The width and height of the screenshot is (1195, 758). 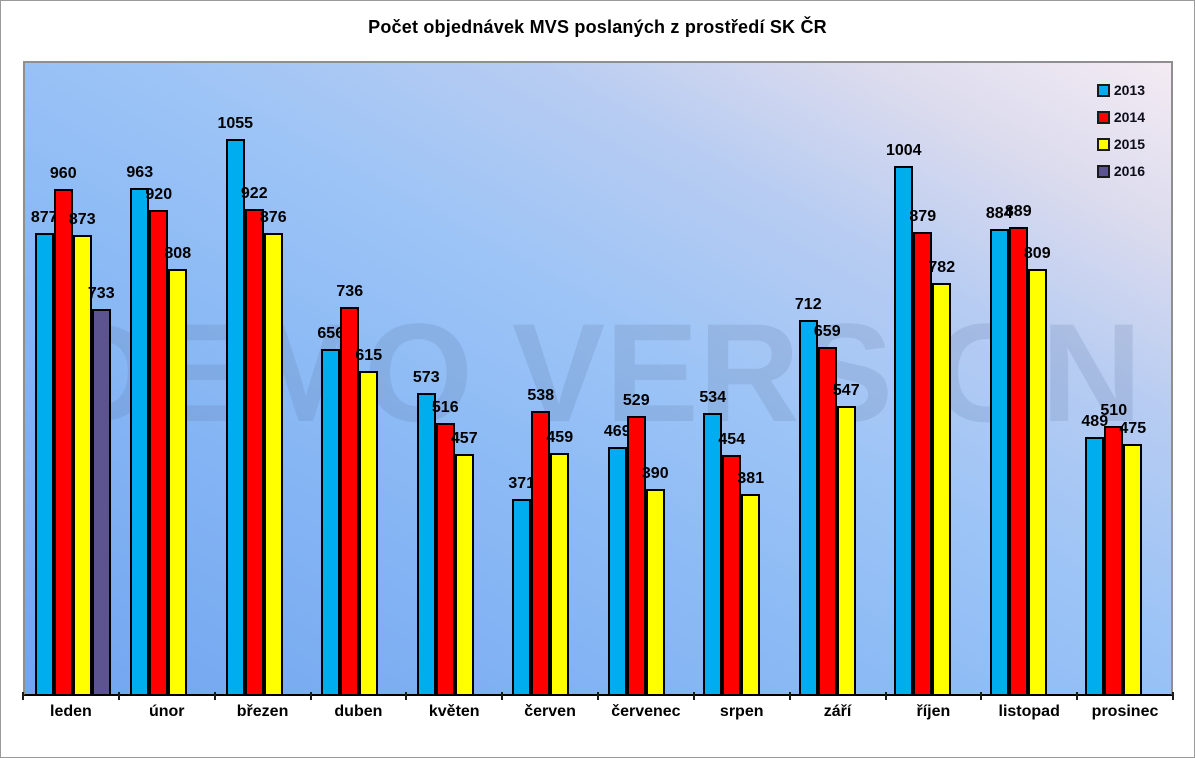 I want to click on bar-slot: 873, so click(x=82, y=378).